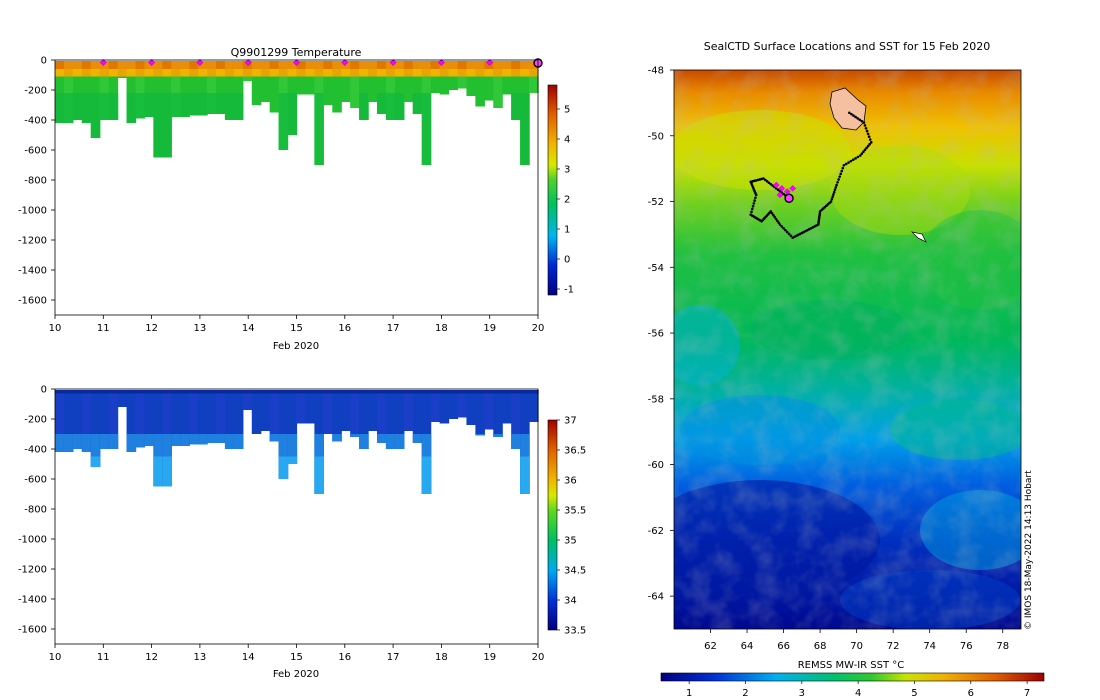 The width and height of the screenshot is (1100, 700). What do you see at coordinates (893, 646) in the screenshot?
I see `map-x-tick-label: 72` at bounding box center [893, 646].